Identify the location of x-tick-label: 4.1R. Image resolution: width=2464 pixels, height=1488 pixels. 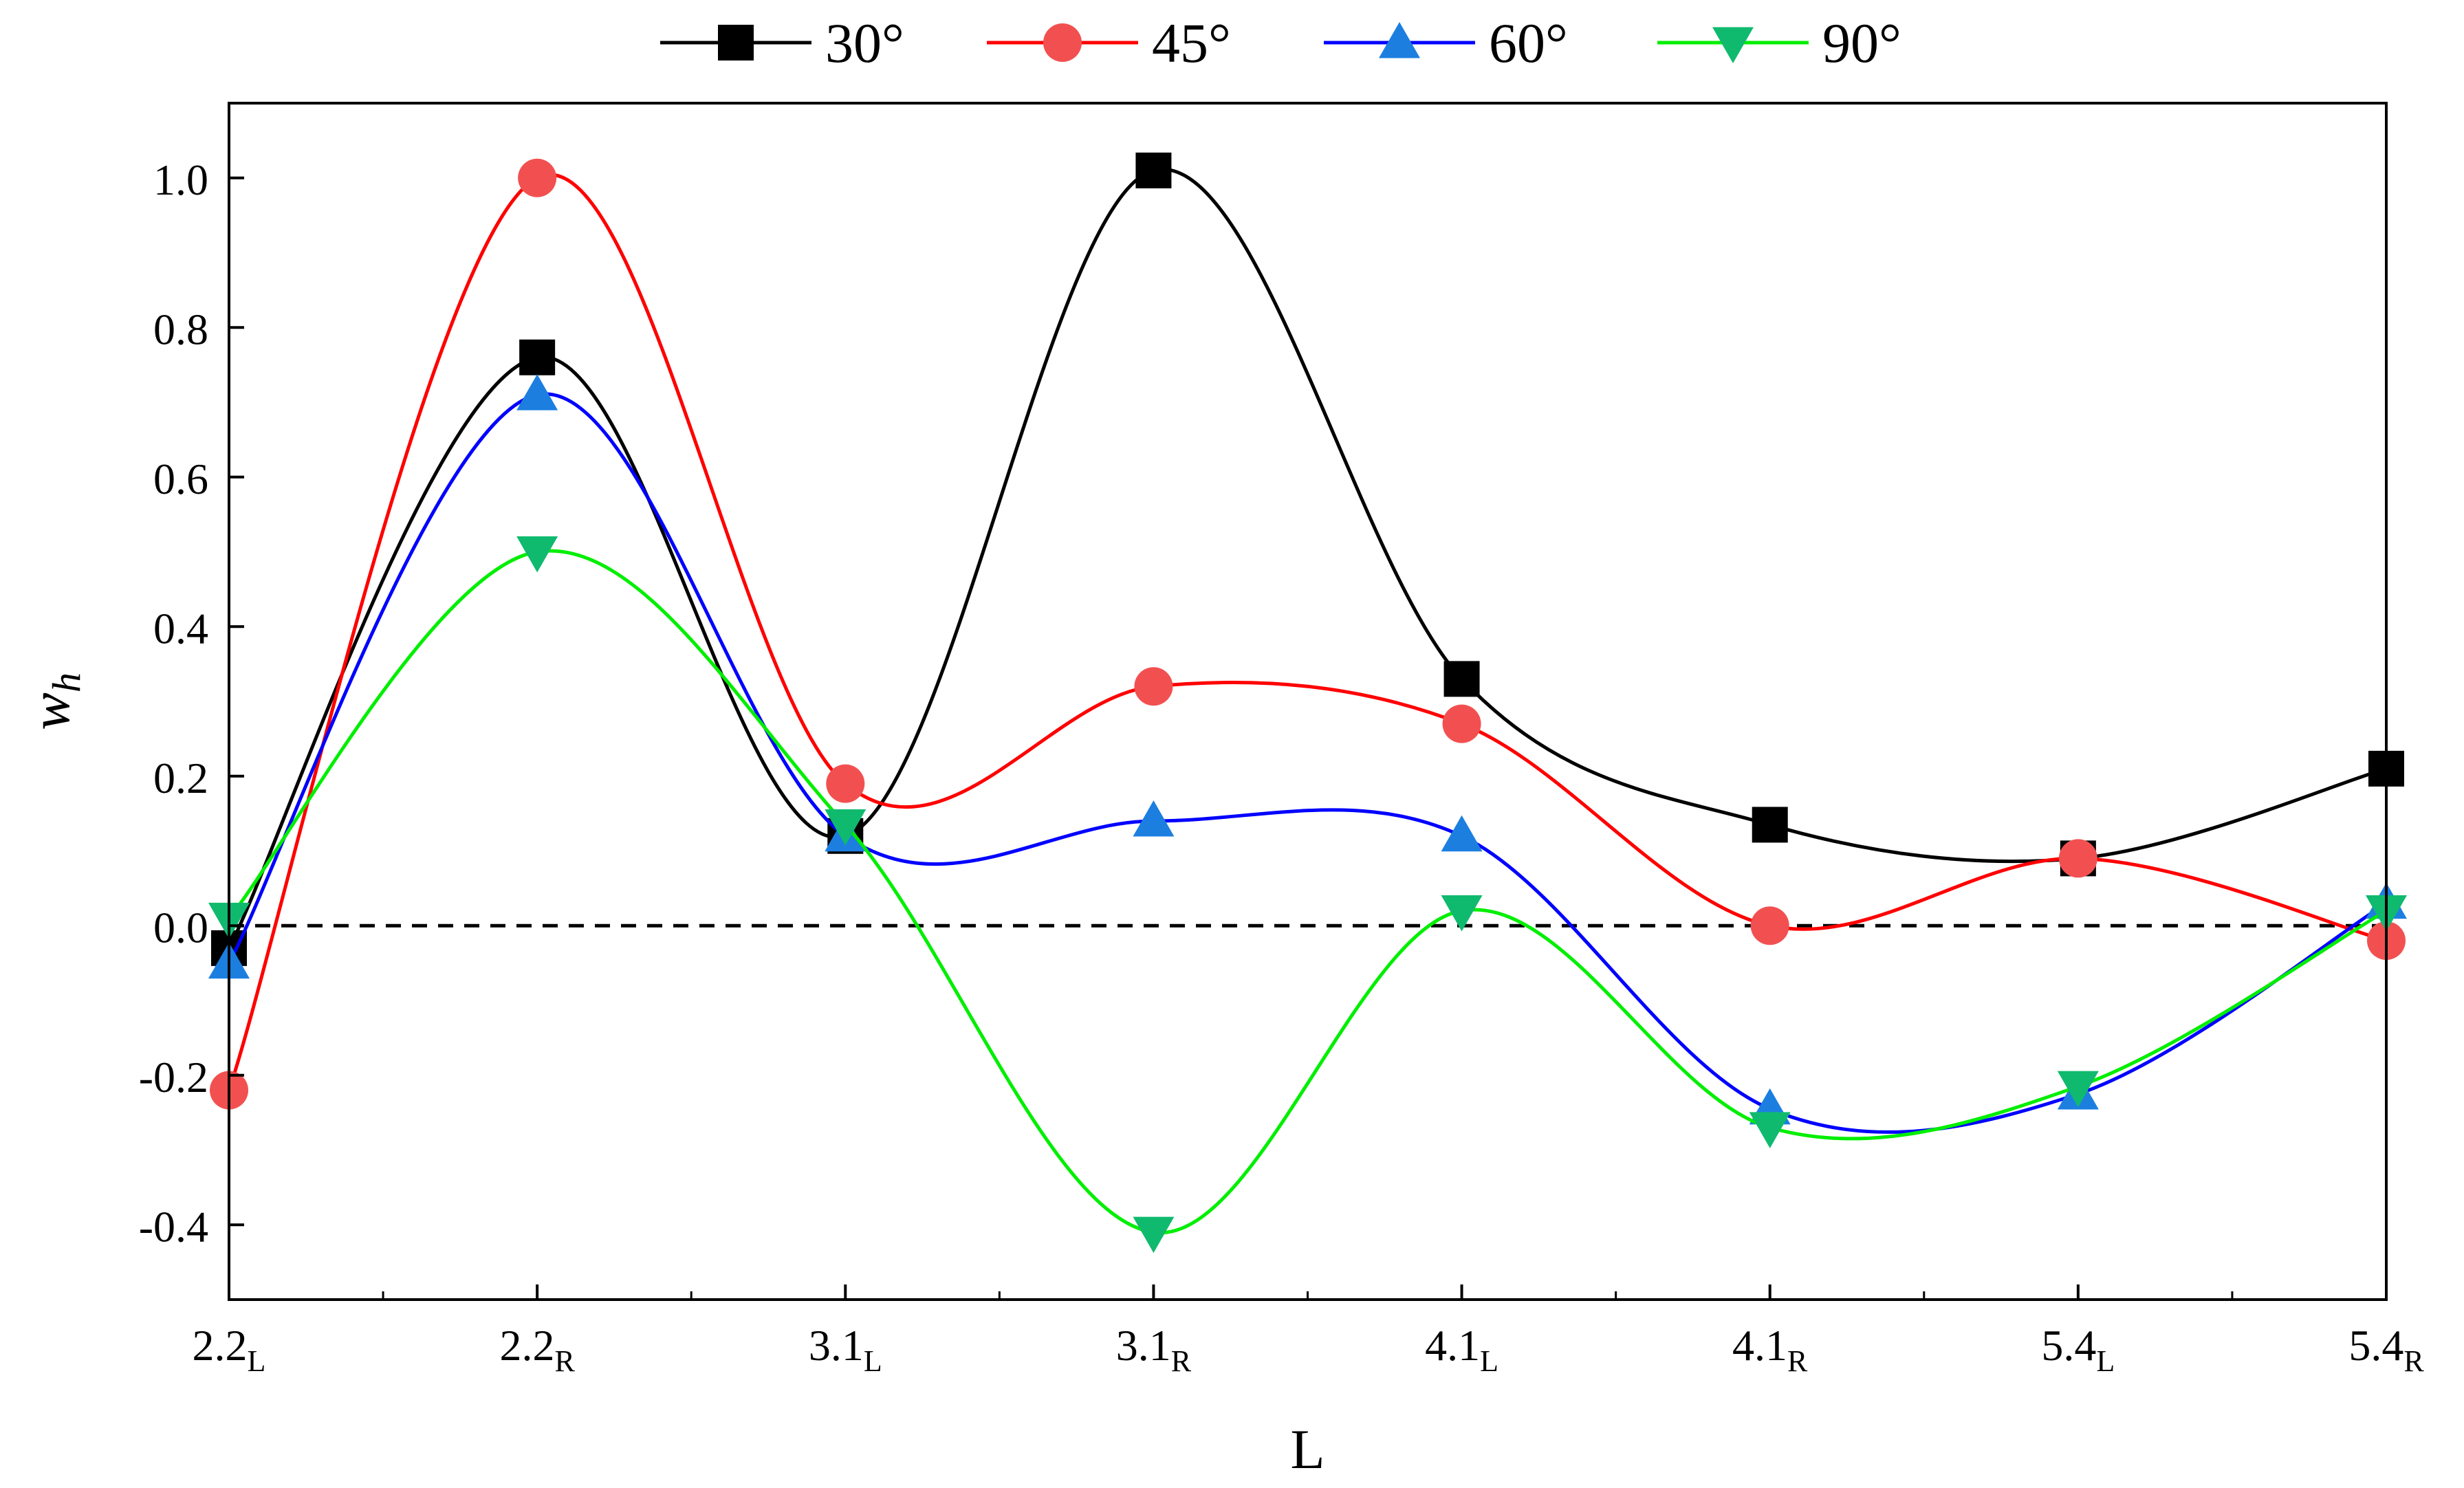
(1770, 1349).